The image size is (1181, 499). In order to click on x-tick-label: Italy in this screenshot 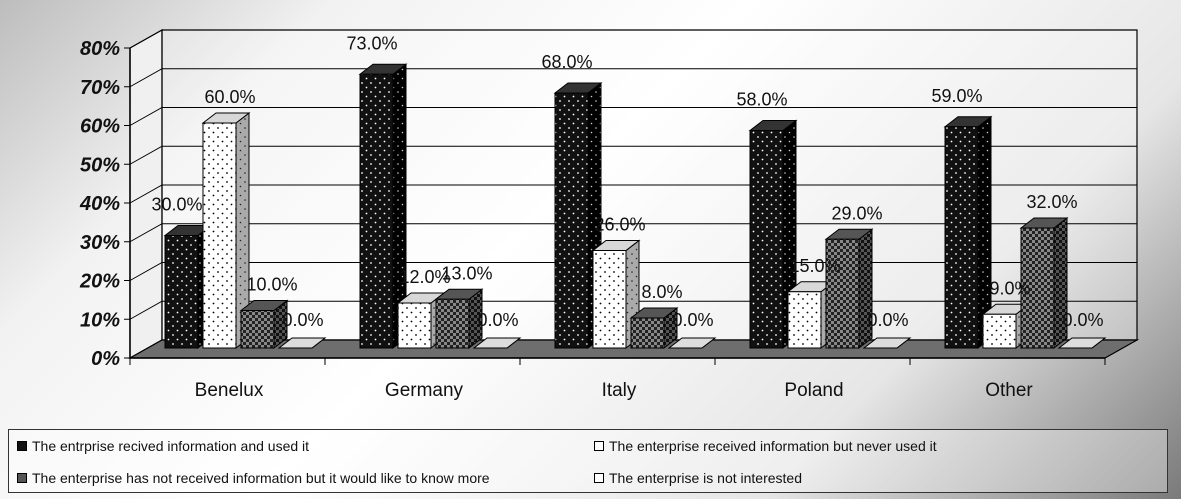, I will do `click(619, 390)`.